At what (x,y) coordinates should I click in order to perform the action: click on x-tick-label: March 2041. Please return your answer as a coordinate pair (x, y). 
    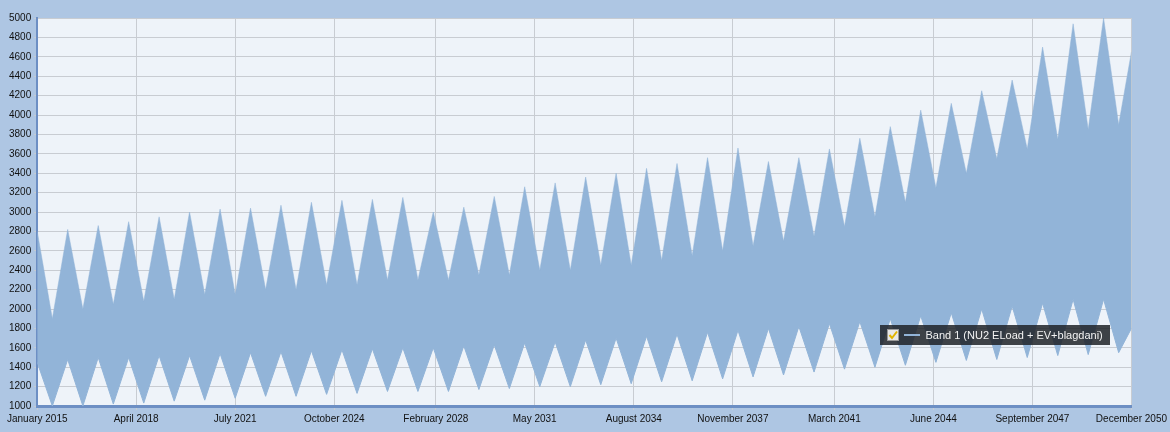
    Looking at the image, I should click on (834, 418).